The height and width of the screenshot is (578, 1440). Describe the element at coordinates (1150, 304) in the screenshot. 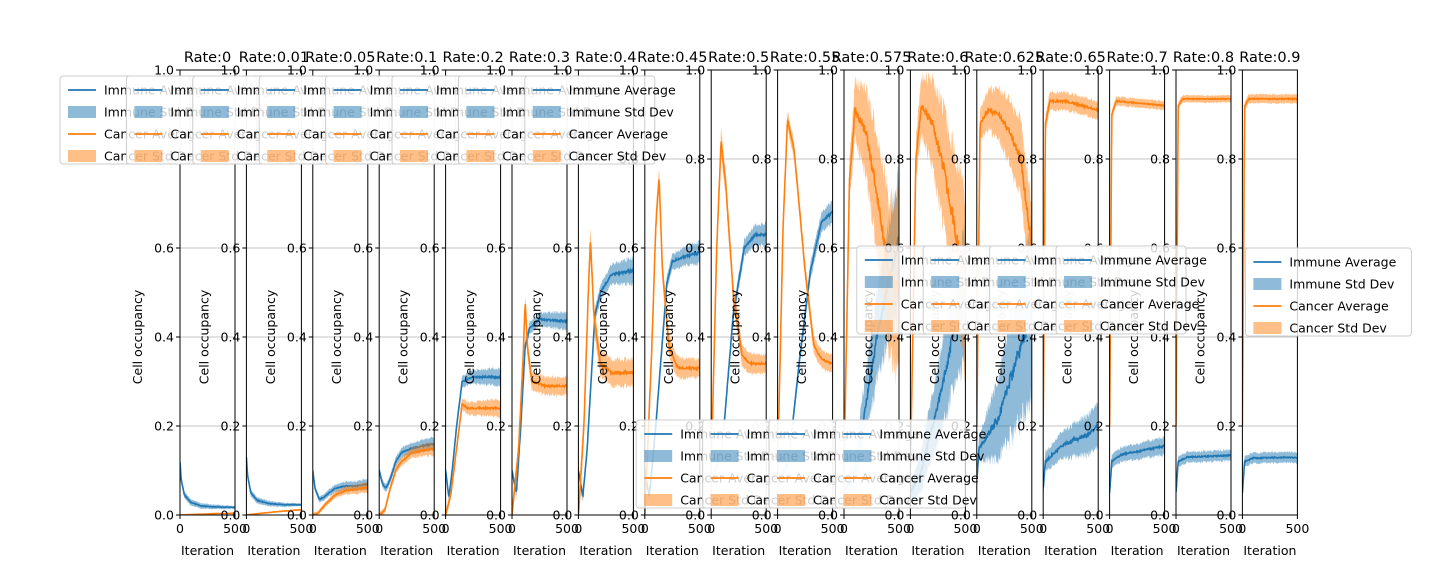

I see `legend-label: Cancer Average` at that location.